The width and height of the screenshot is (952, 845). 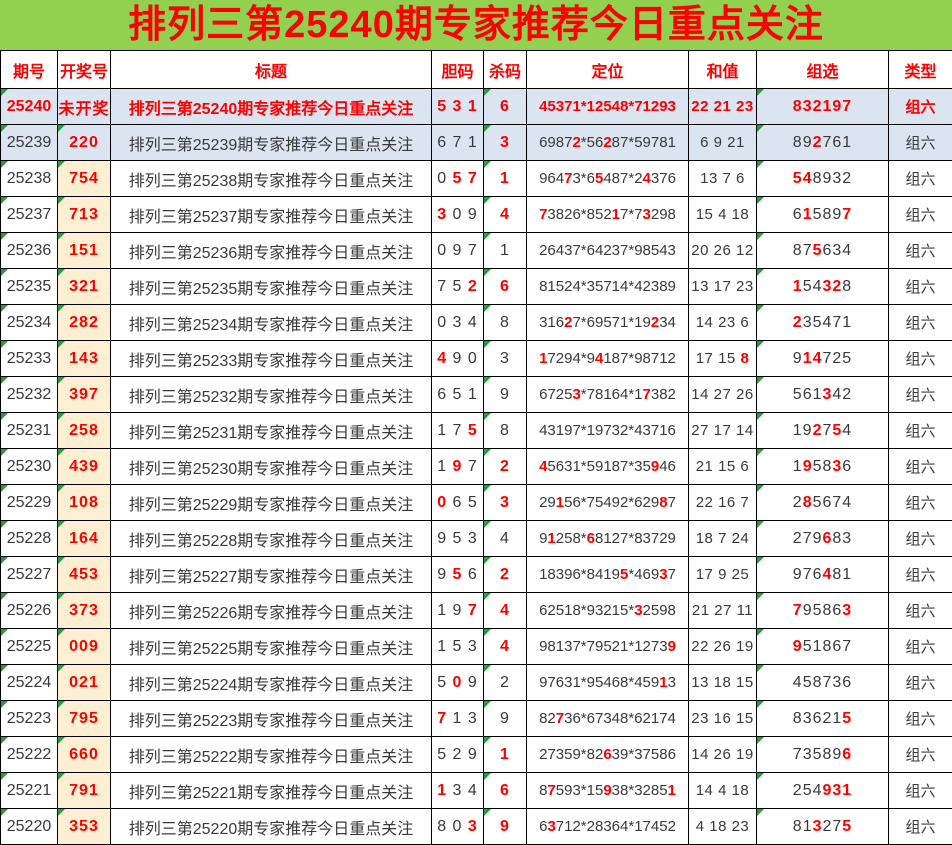 What do you see at coordinates (84, 538) in the screenshot?
I see `draw-number-cell: 164` at bounding box center [84, 538].